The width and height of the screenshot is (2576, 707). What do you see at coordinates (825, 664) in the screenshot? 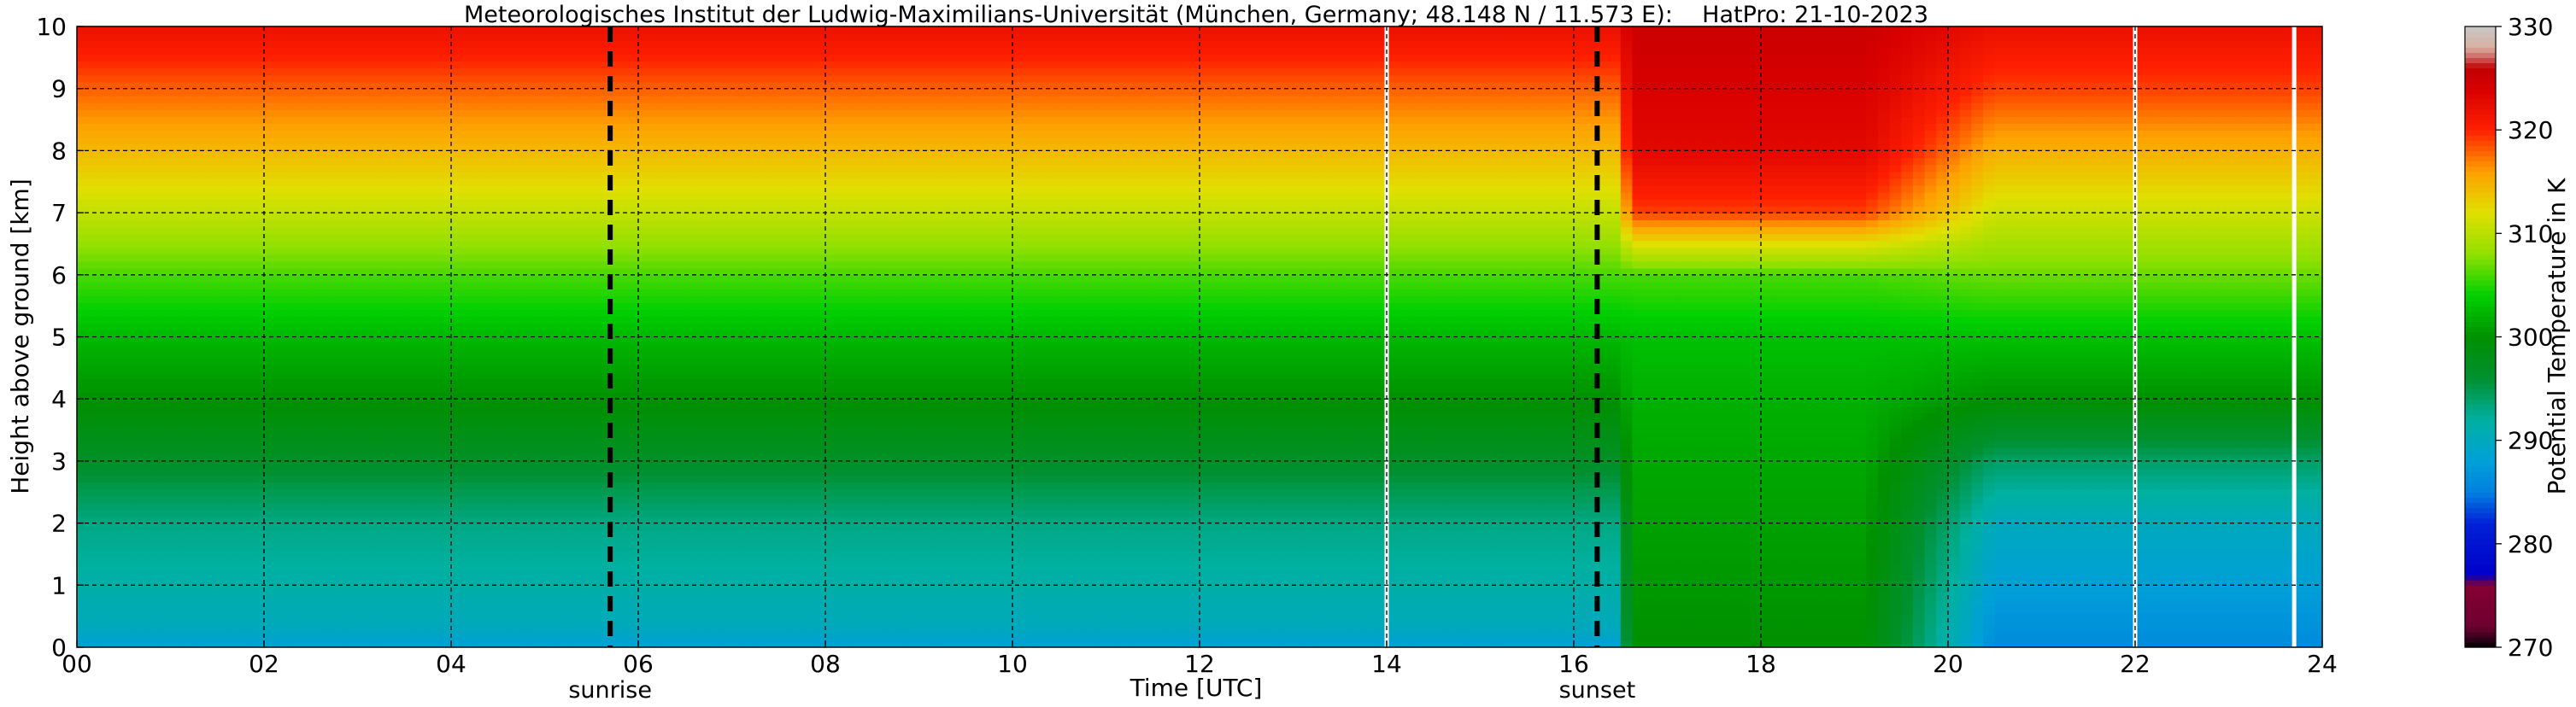
I see `x-tick-label: 08` at bounding box center [825, 664].